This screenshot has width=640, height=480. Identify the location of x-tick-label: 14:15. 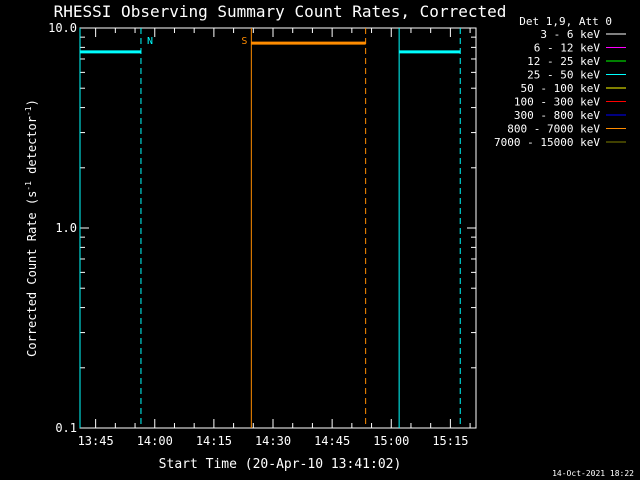
(214, 441).